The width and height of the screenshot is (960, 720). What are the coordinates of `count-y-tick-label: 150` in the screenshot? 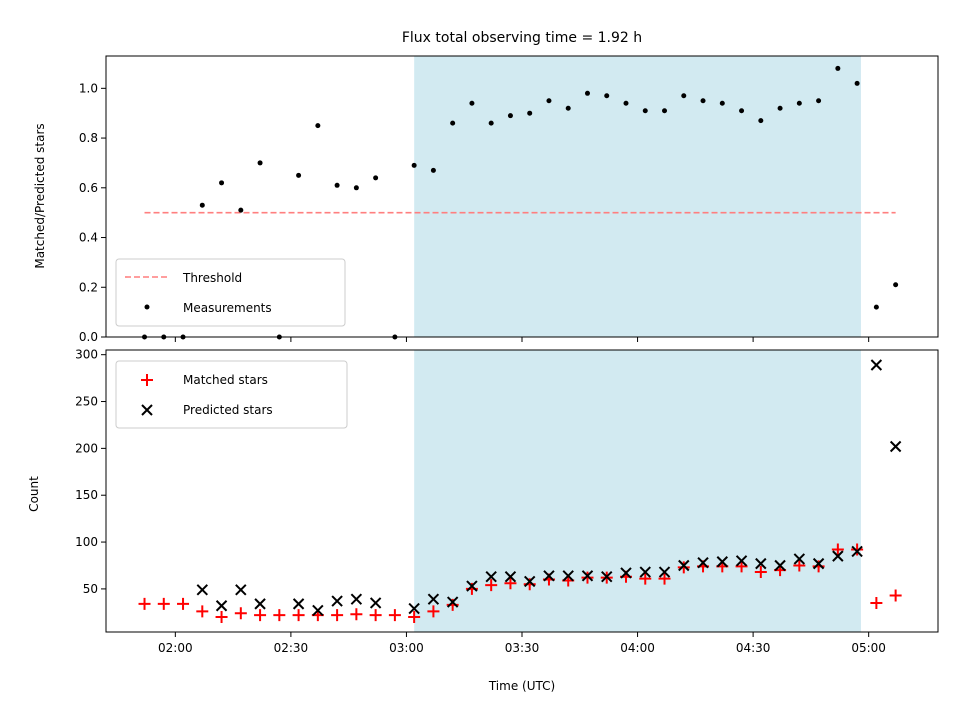 It's located at (86, 495).